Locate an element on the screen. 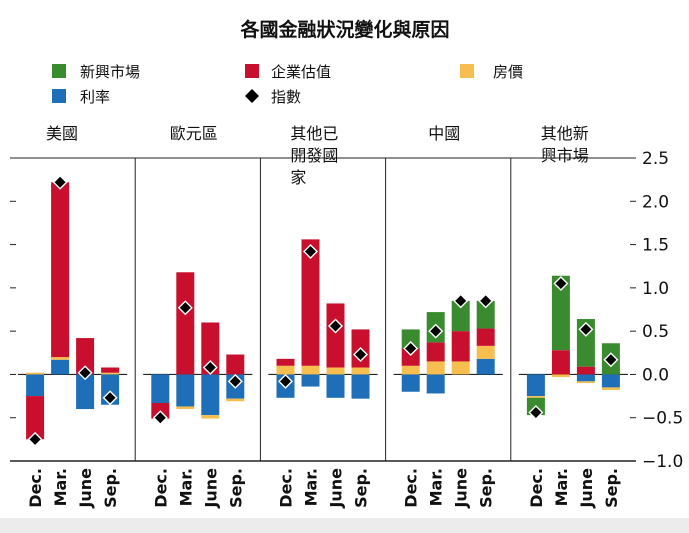 This screenshot has width=689, height=533. panel-title: 其他新 is located at coordinates (565, 133).